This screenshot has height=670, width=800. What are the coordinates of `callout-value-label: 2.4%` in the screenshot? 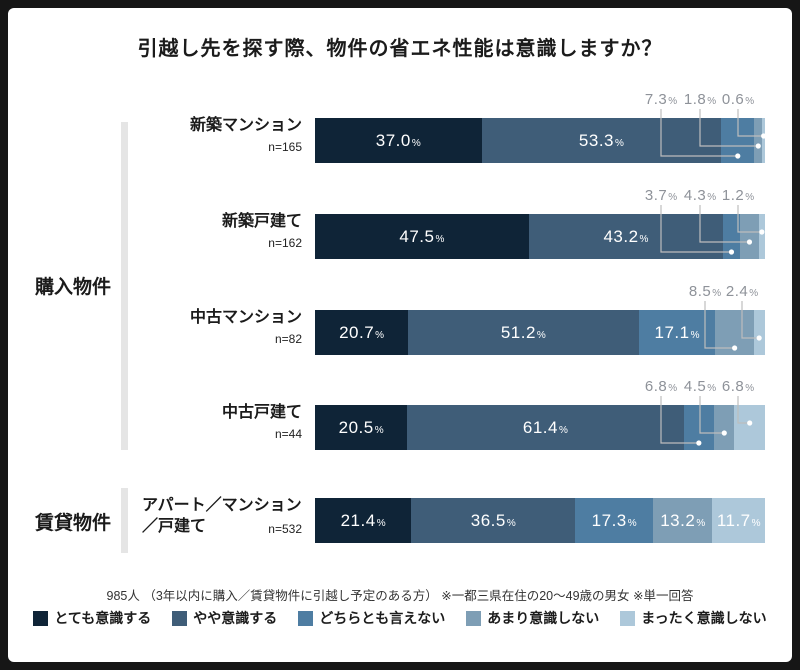 It's located at (742, 291).